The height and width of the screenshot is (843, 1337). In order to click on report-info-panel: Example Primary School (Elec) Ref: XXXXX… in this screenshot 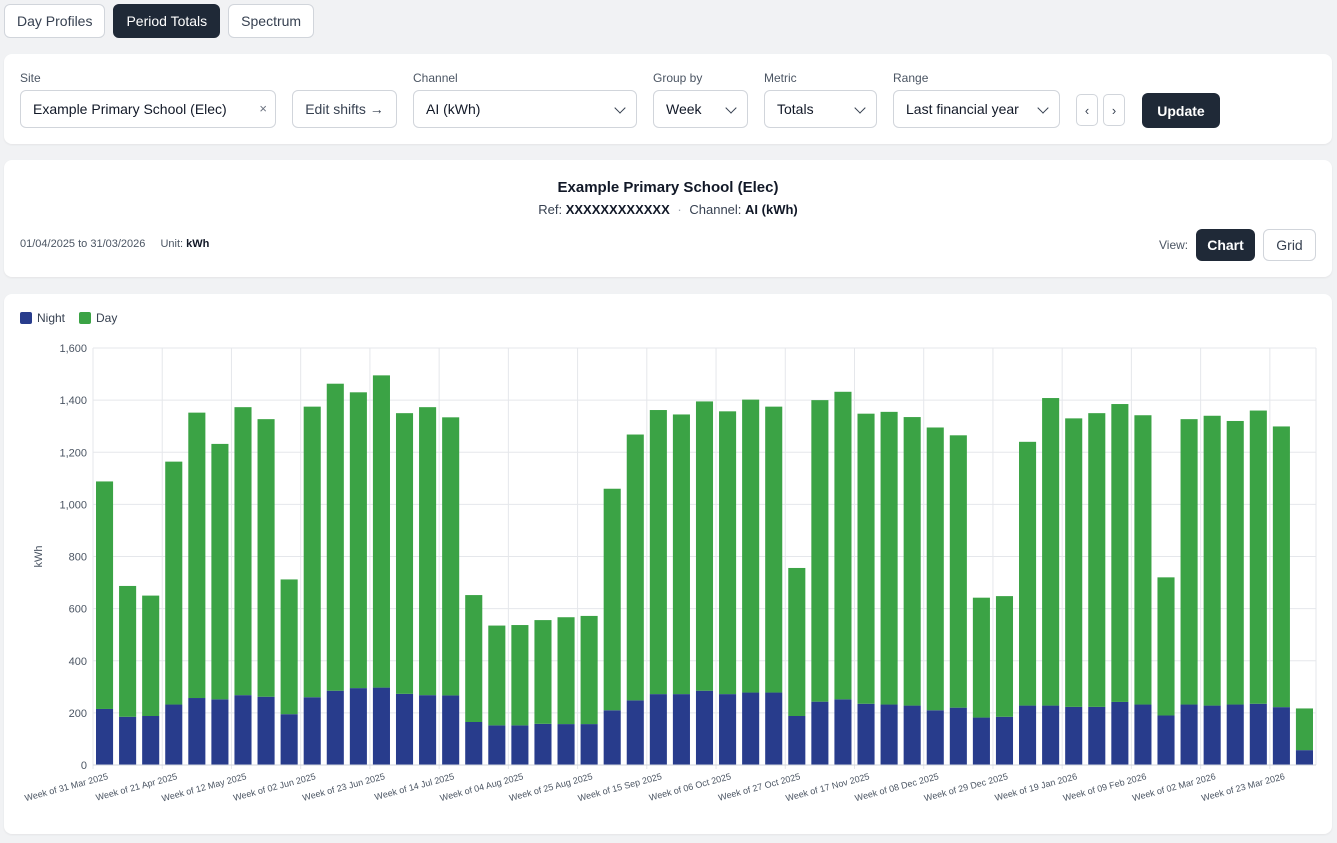, I will do `click(668, 218)`.